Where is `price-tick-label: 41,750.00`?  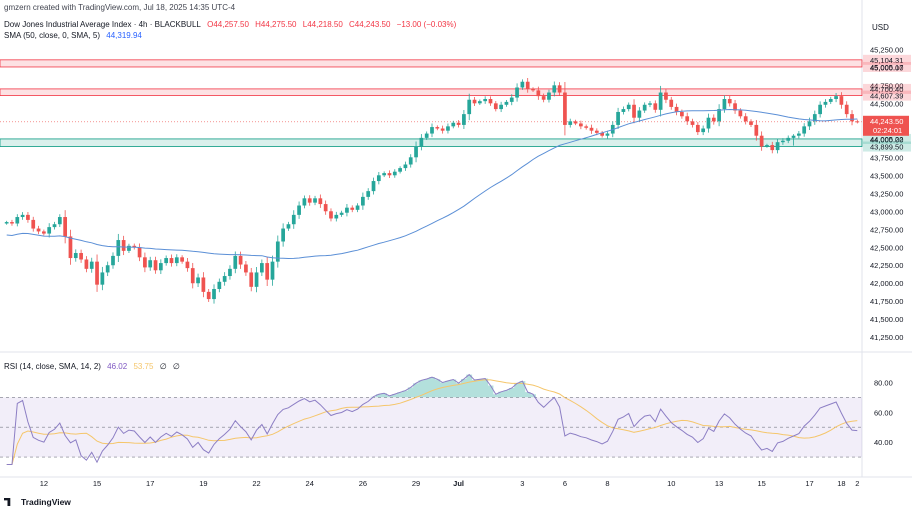 price-tick-label: 41,750.00 is located at coordinates (886, 301).